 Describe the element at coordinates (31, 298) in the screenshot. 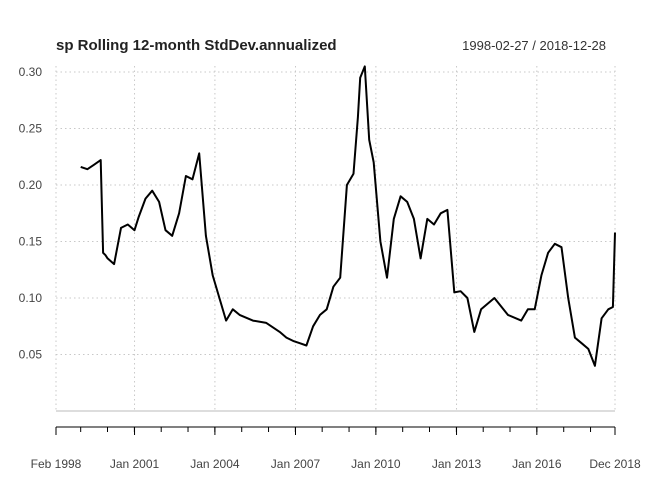

I see `y-tick-label: 0.10` at that location.